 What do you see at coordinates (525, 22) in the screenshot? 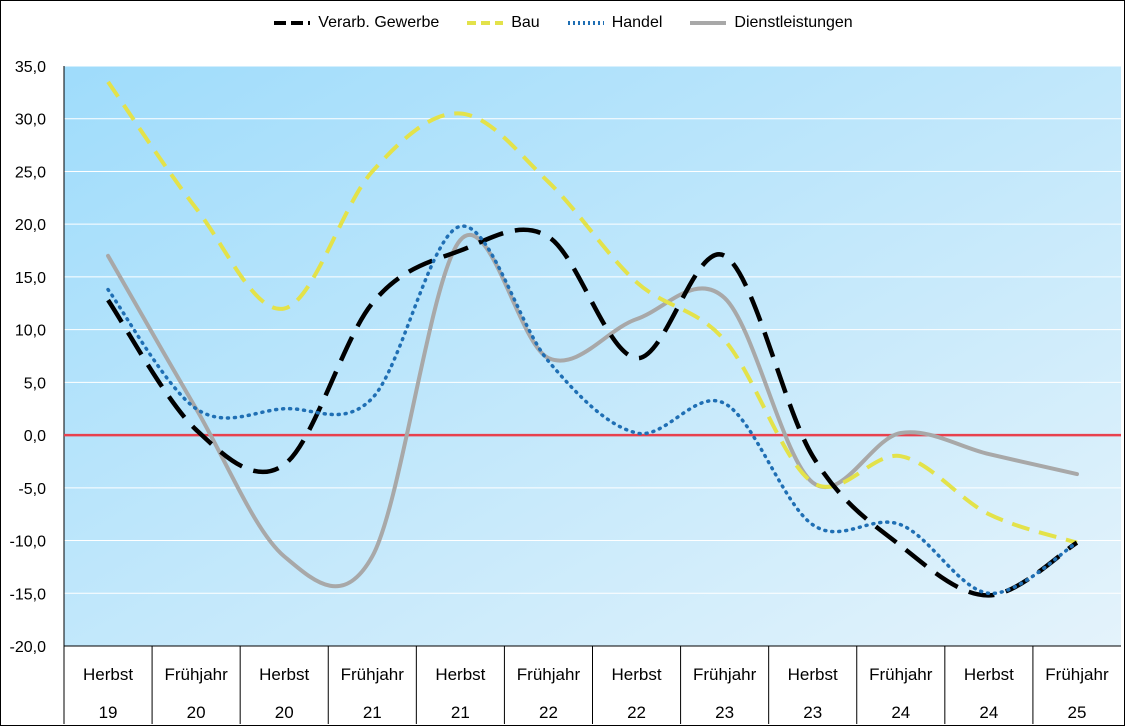
I see `legend-label-bau: Bau` at bounding box center [525, 22].